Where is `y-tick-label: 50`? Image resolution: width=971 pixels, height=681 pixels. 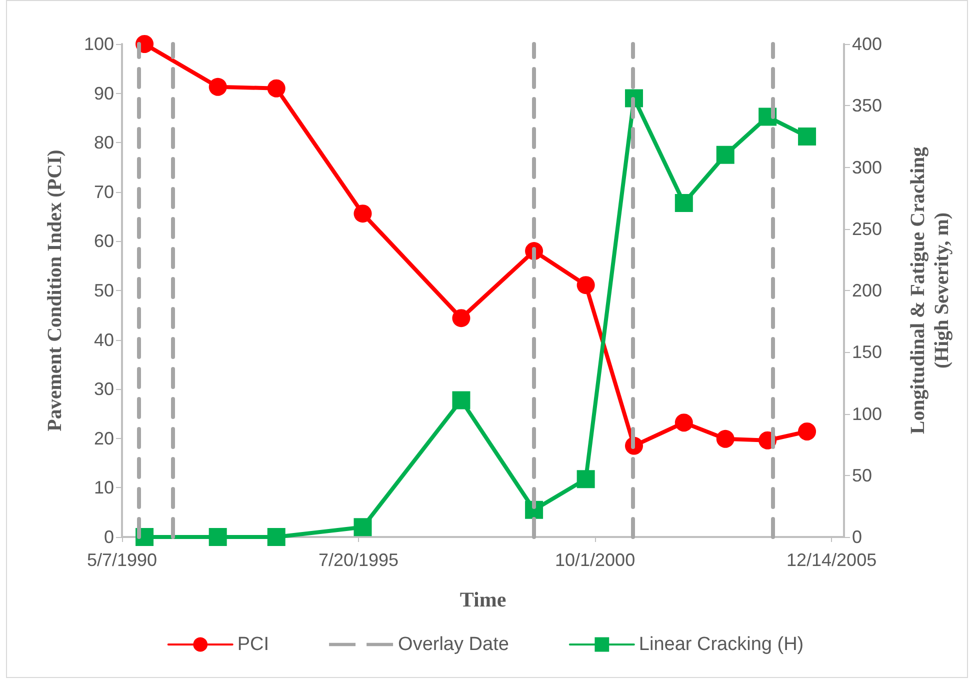 y-tick-label: 50 is located at coordinates (104, 290).